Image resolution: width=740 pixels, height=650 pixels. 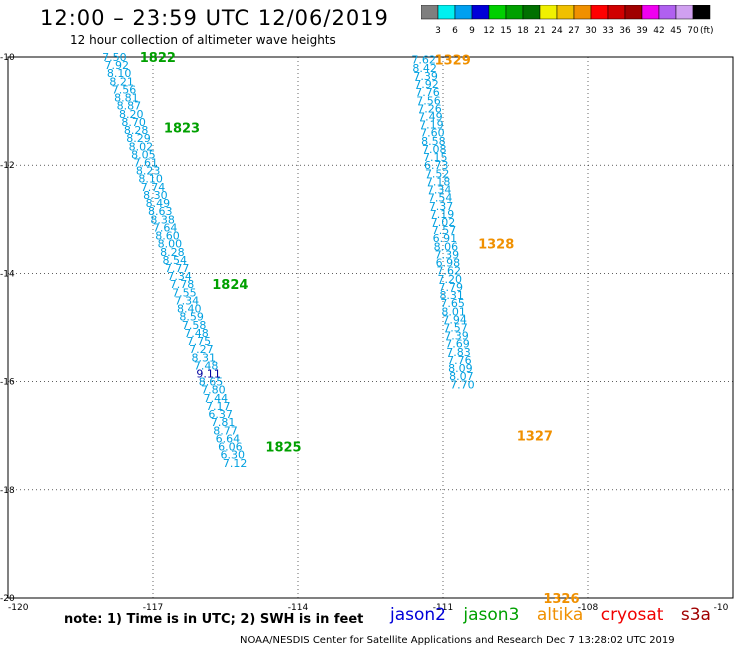 I want to click on wave-height-value: 7.12, so click(x=235, y=463).